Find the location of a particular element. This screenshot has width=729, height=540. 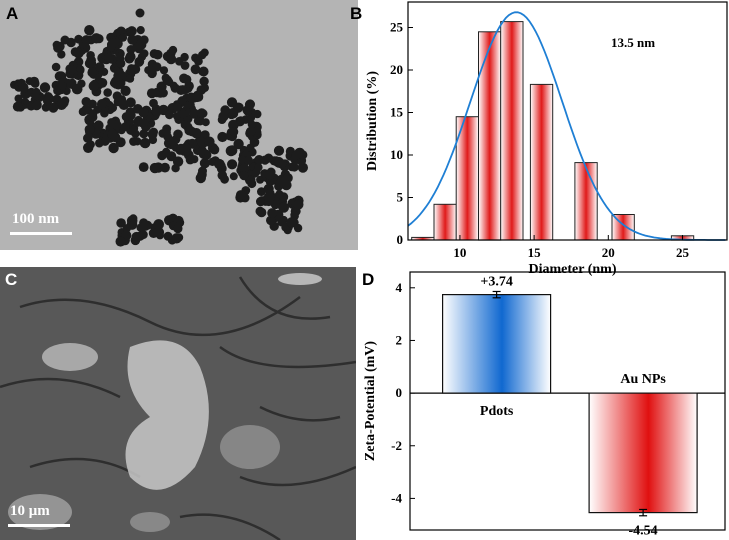

y-tick-label: 15 is located at coordinates (397, 112).